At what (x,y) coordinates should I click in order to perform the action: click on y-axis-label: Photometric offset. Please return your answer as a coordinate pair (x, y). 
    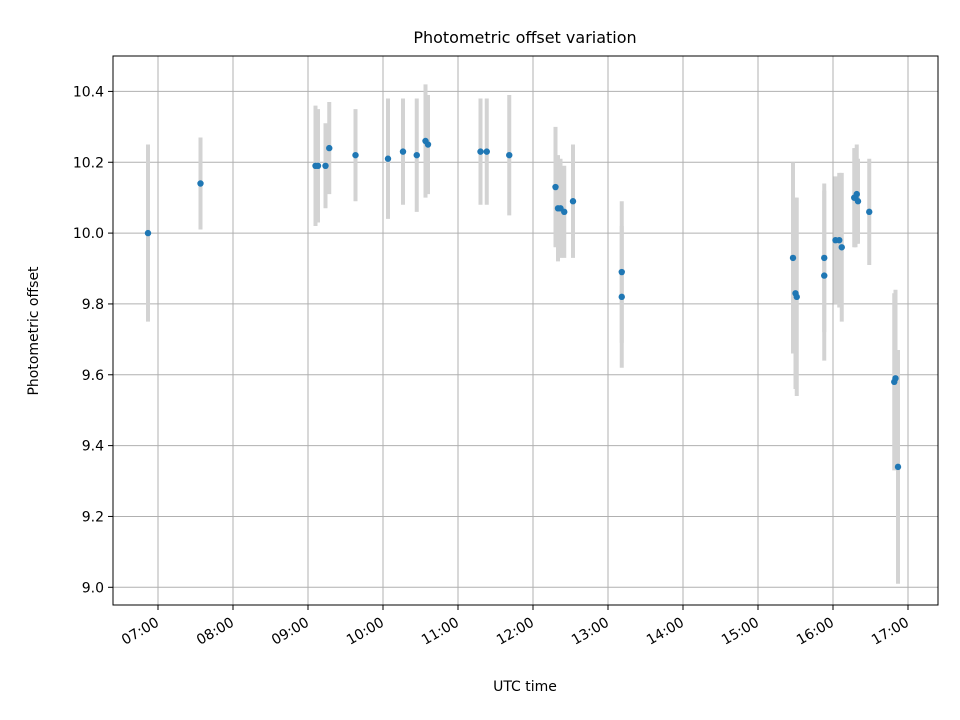
    Looking at the image, I should click on (34, 331).